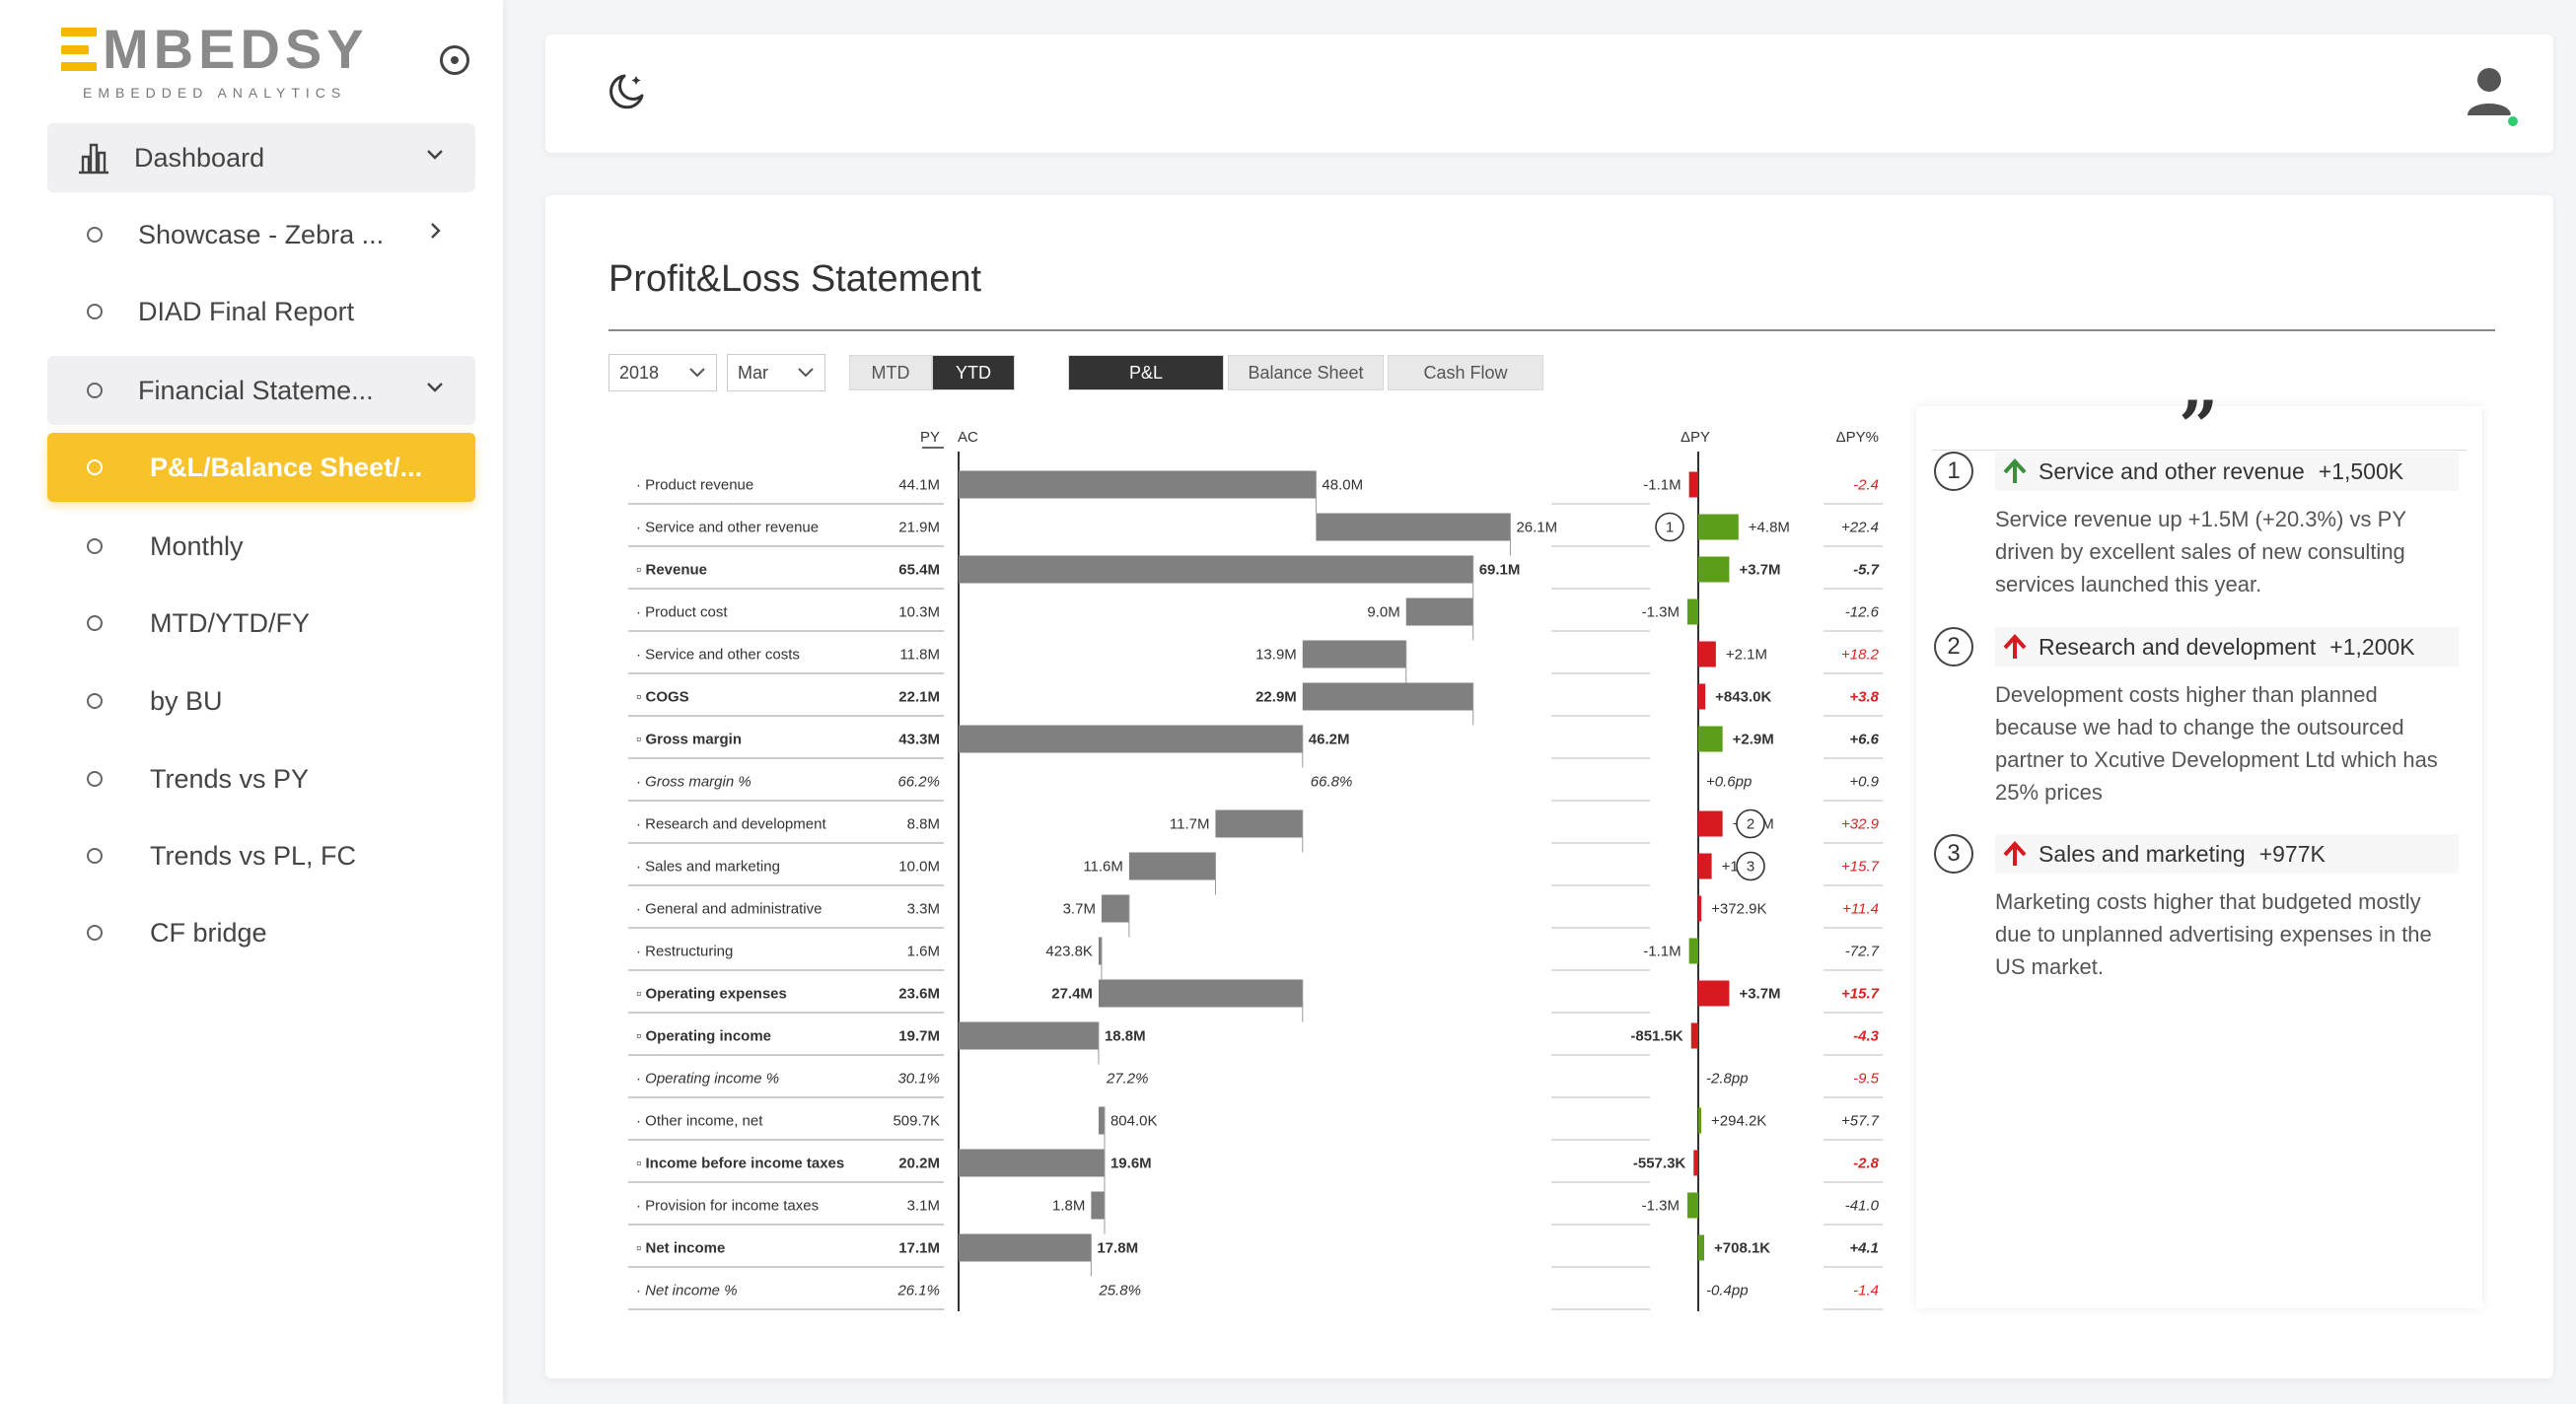 This screenshot has width=2576, height=1404. What do you see at coordinates (1117, 1249) in the screenshot?
I see `ac-value: 17.8M` at bounding box center [1117, 1249].